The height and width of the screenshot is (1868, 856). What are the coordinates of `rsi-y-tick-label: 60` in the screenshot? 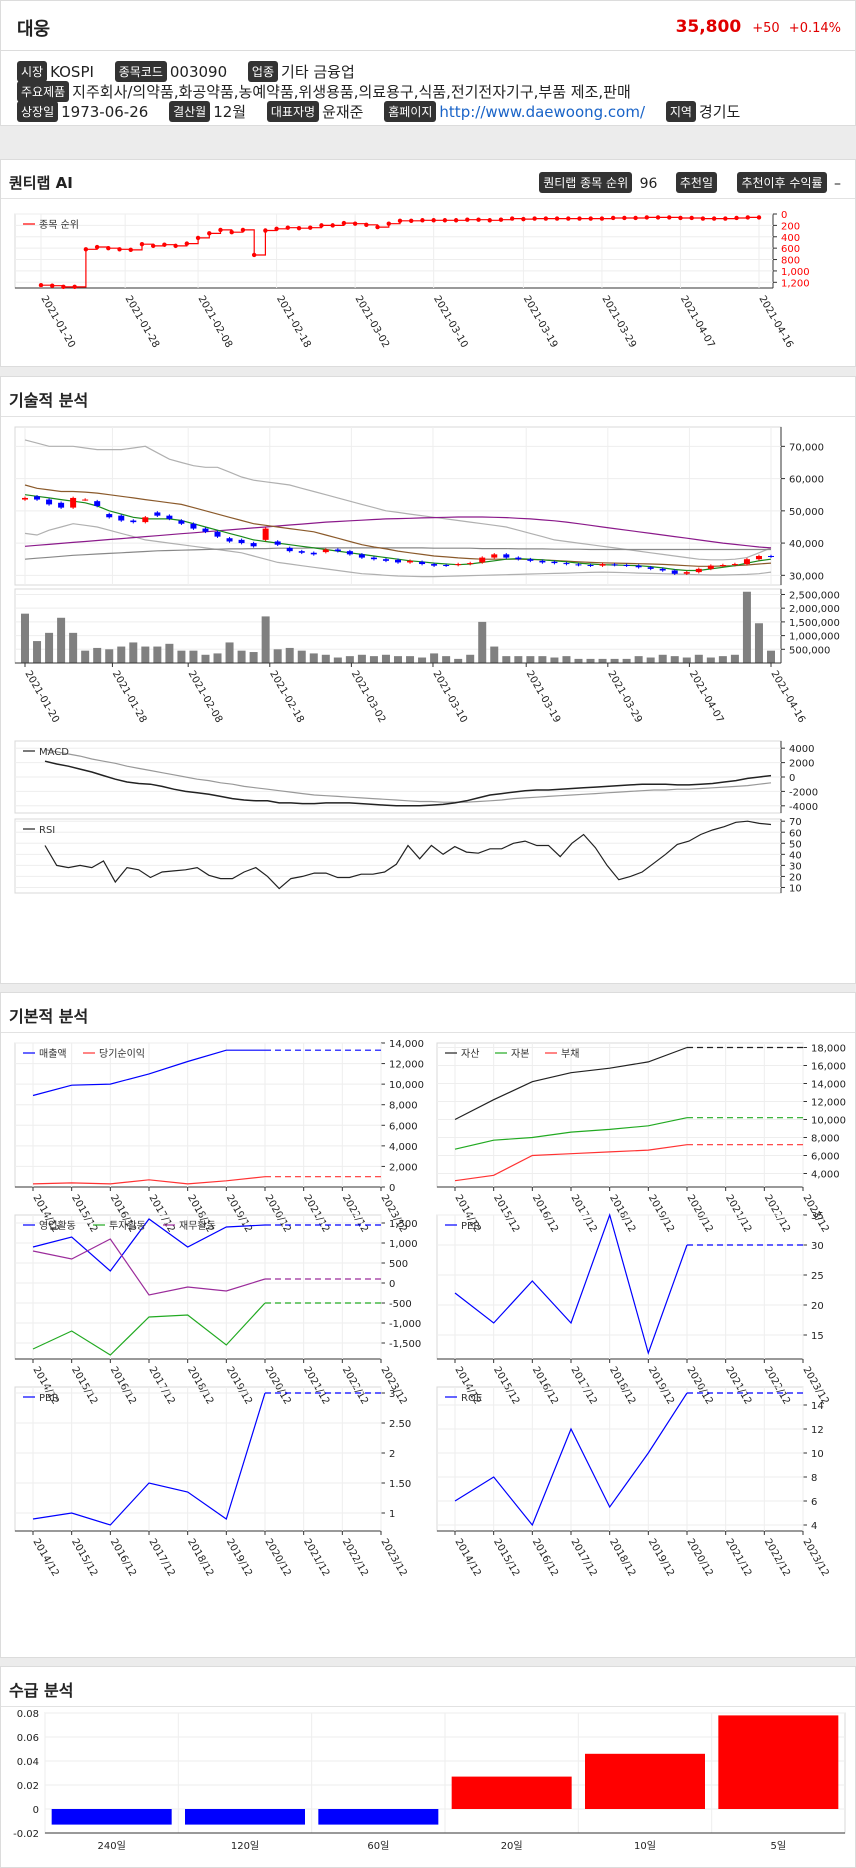 It's located at (795, 833).